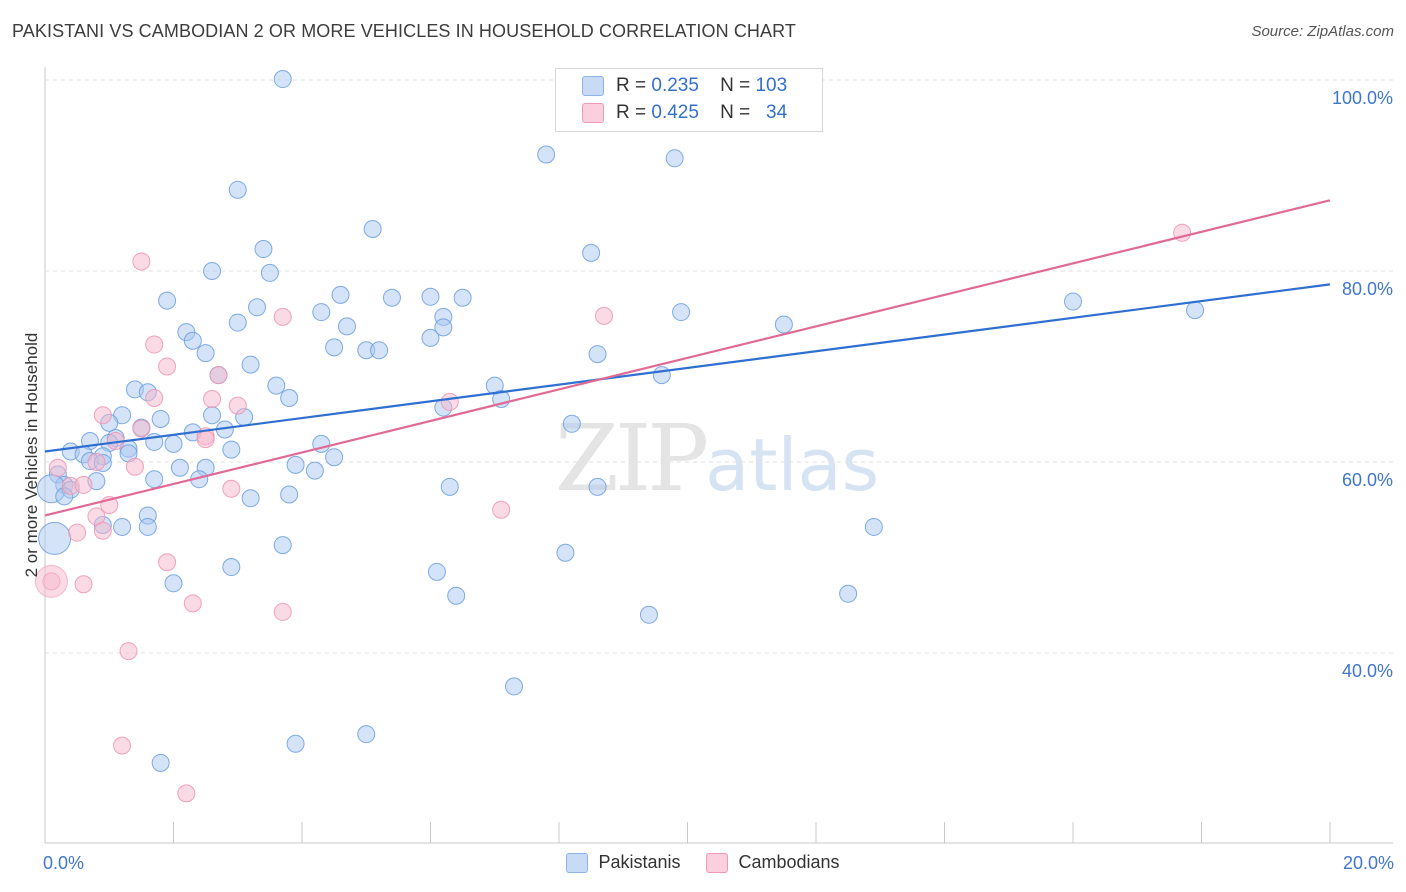  I want to click on series-swatch-pakistanis, so click(577, 862).